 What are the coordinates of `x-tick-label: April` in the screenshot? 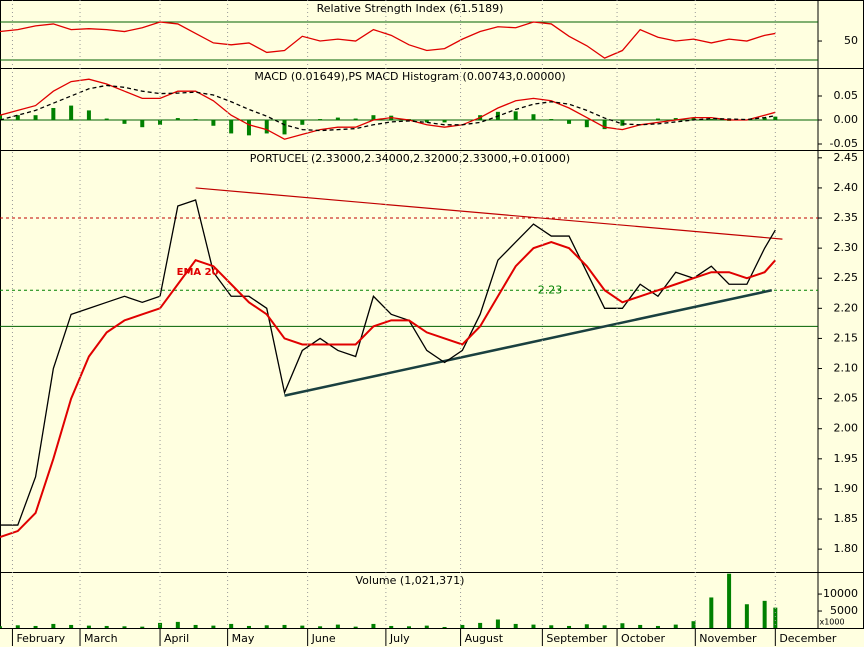 It's located at (176, 638).